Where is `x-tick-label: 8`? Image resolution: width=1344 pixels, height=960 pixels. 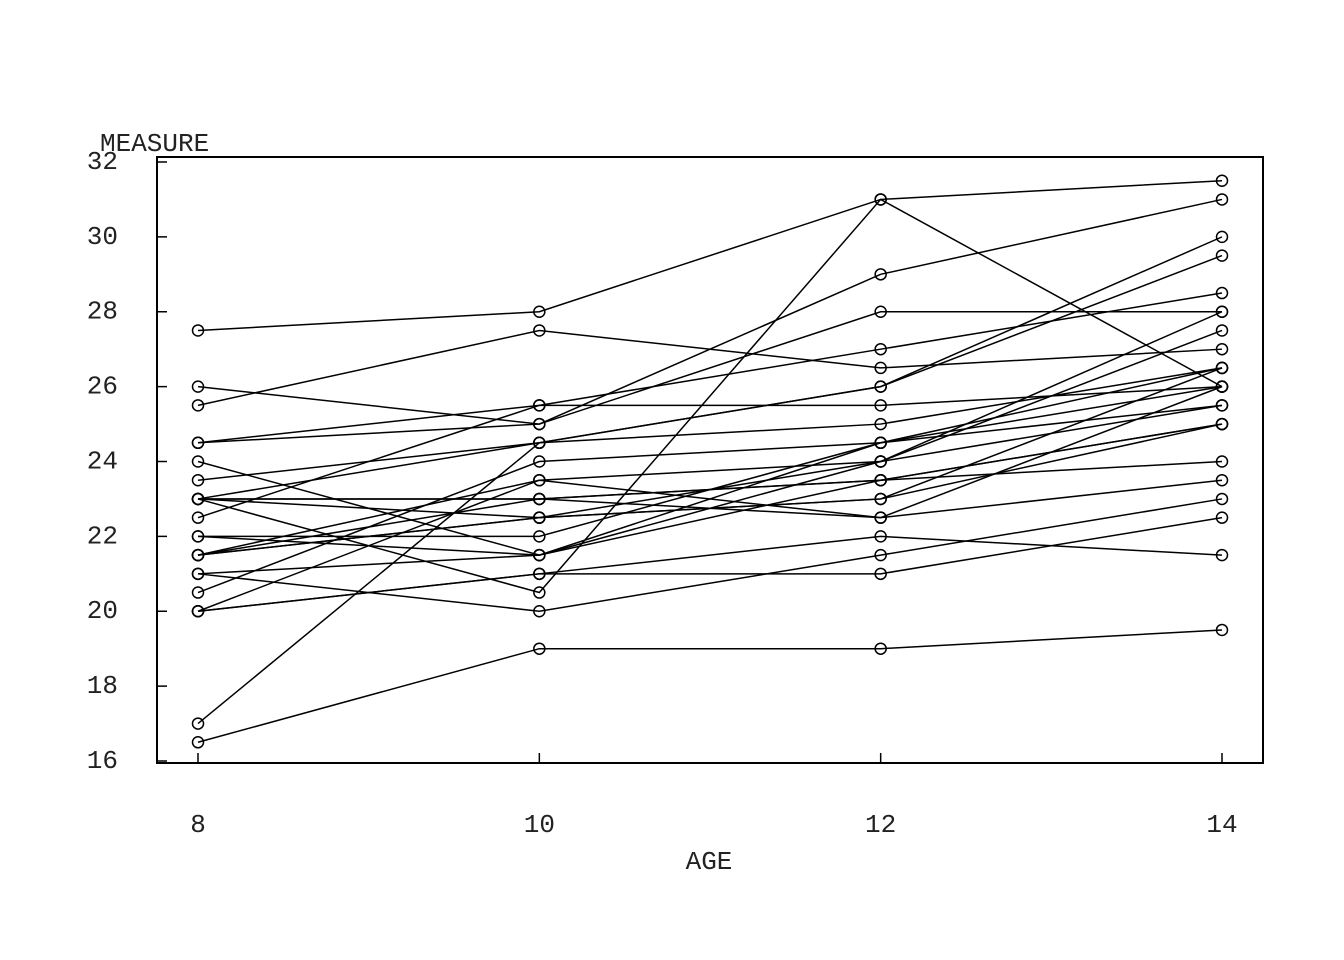 x-tick-label: 8 is located at coordinates (198, 825).